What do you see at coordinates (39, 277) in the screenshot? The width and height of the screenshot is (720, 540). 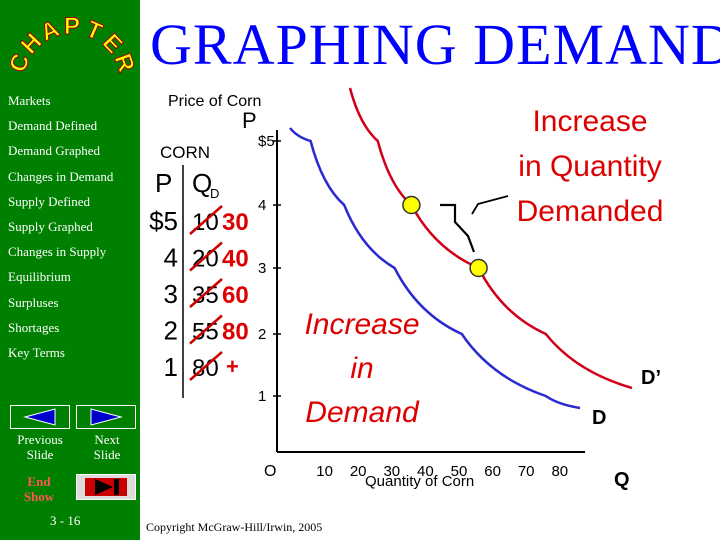 I see `sidebar-item-equilibrium: Equilibrium` at bounding box center [39, 277].